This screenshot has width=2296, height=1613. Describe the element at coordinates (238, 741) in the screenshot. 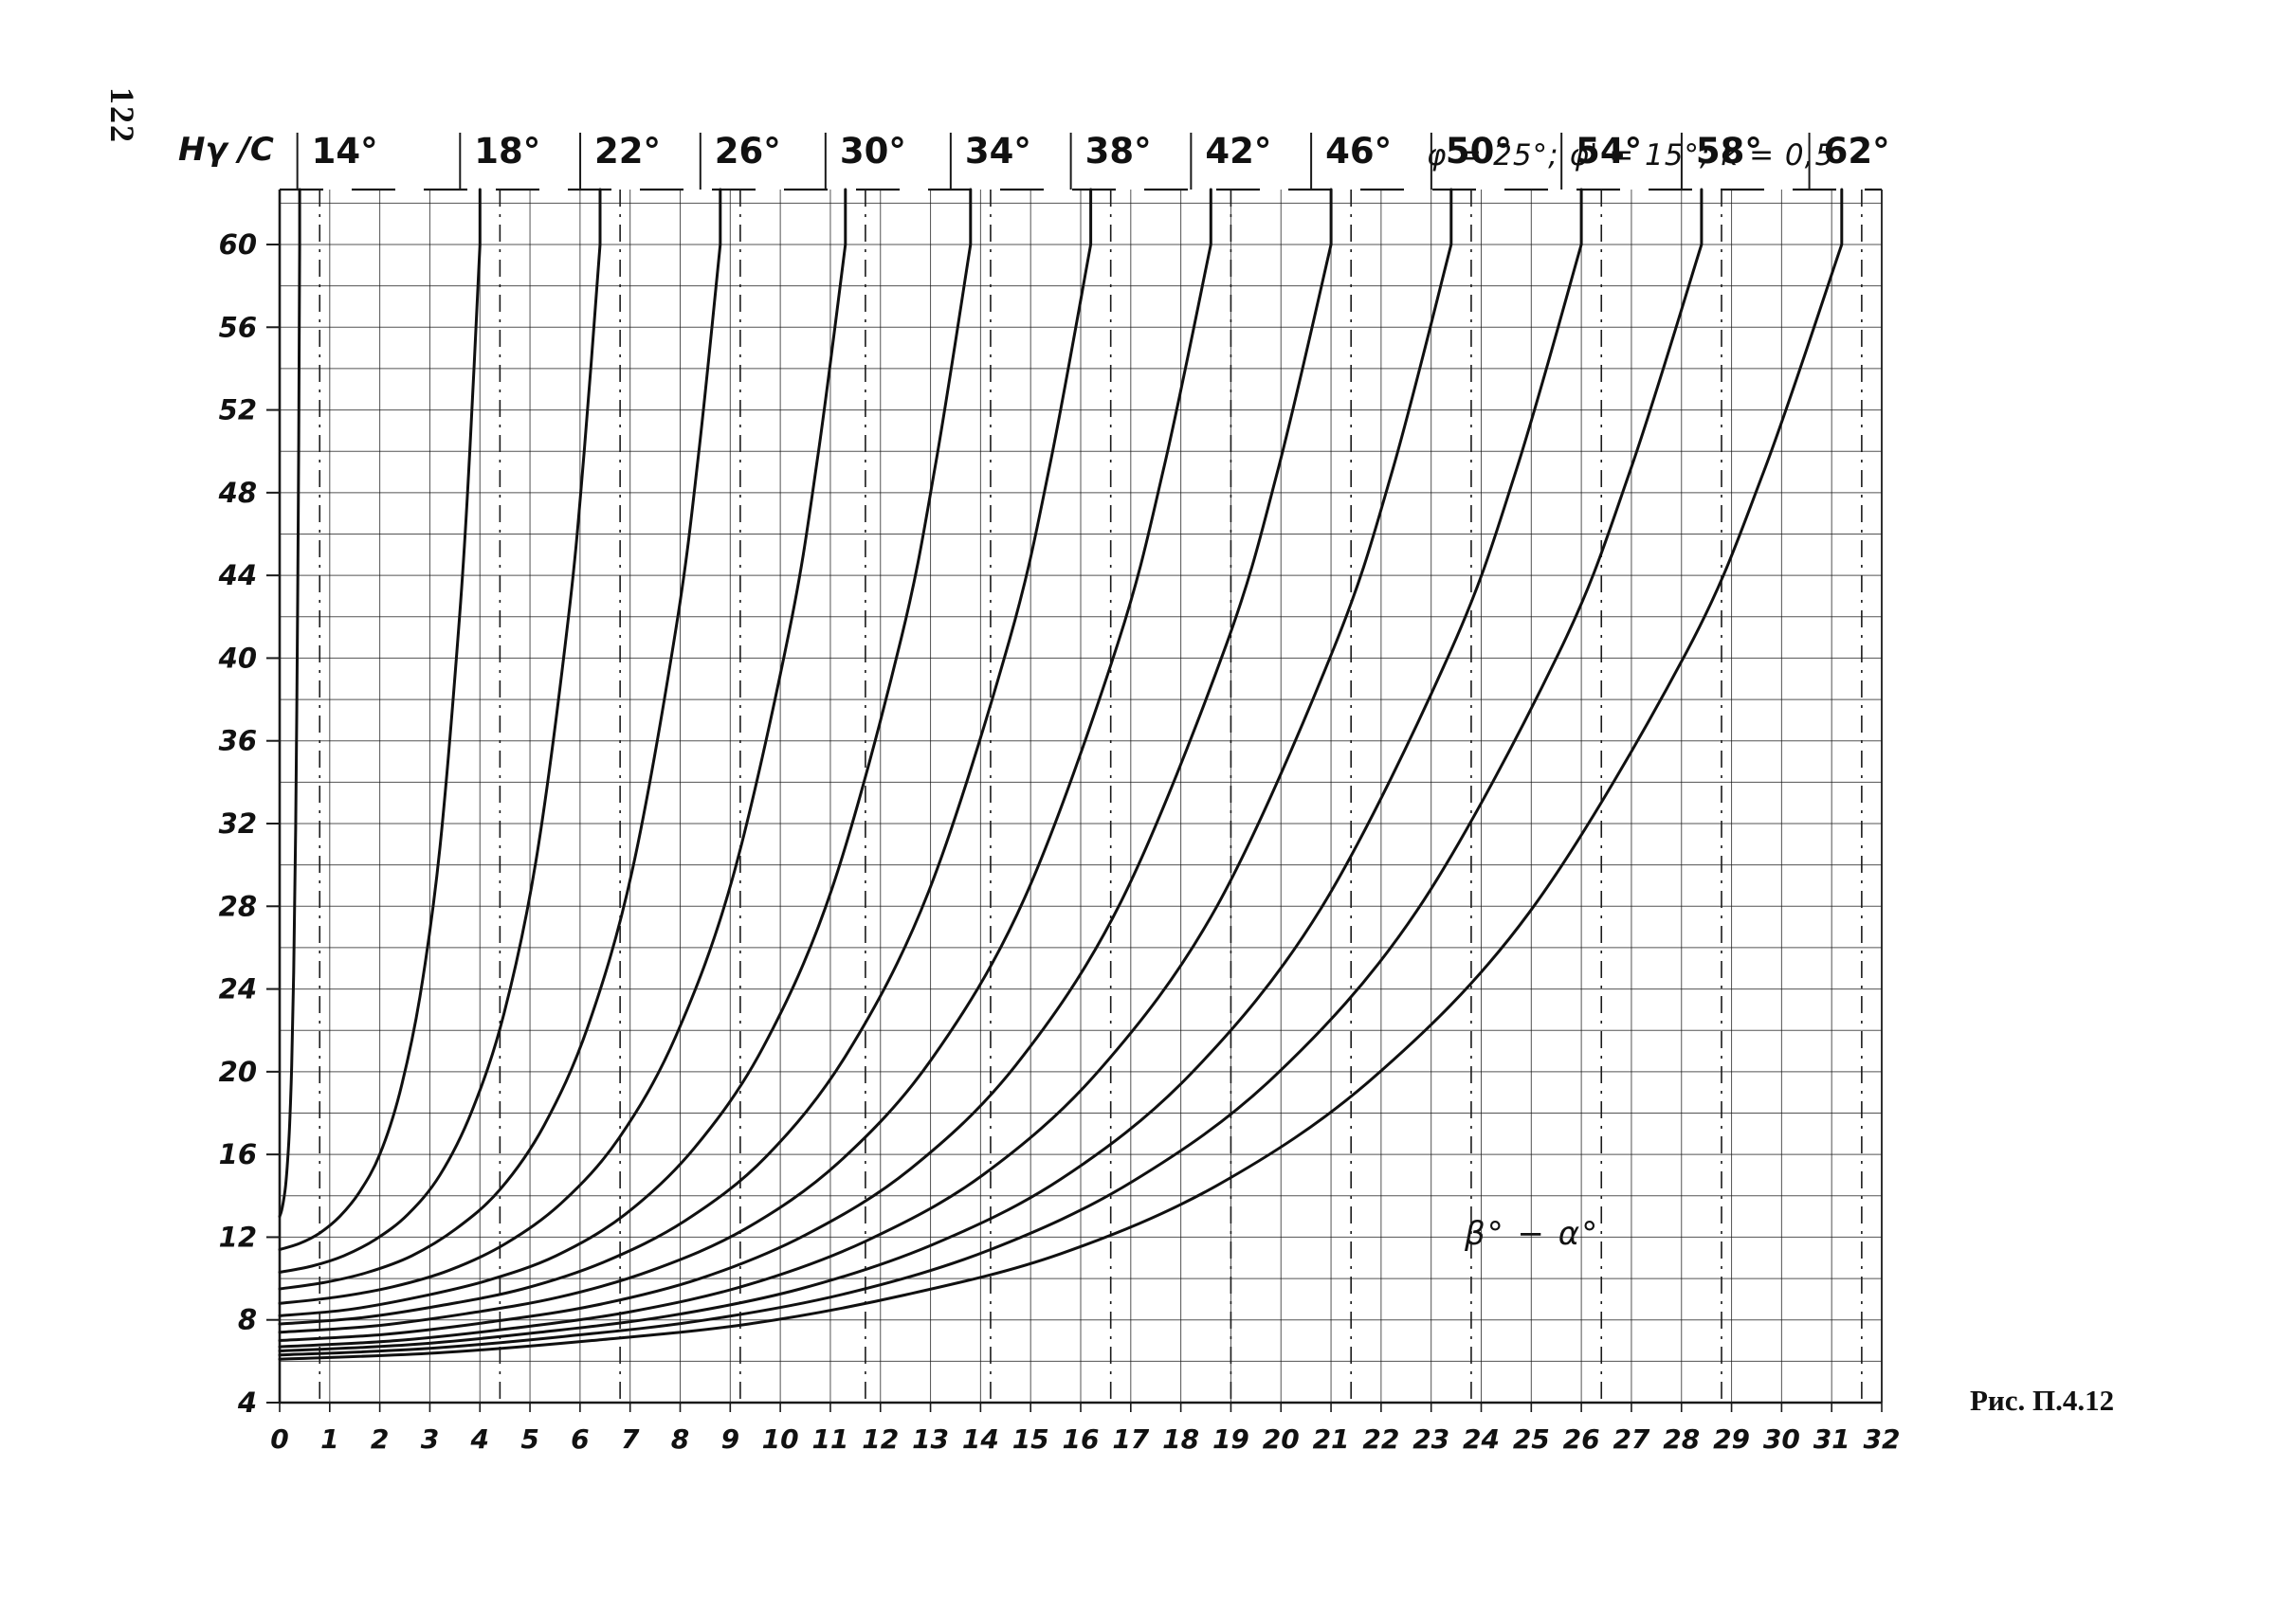

I see `y-tick-label: 36` at that location.